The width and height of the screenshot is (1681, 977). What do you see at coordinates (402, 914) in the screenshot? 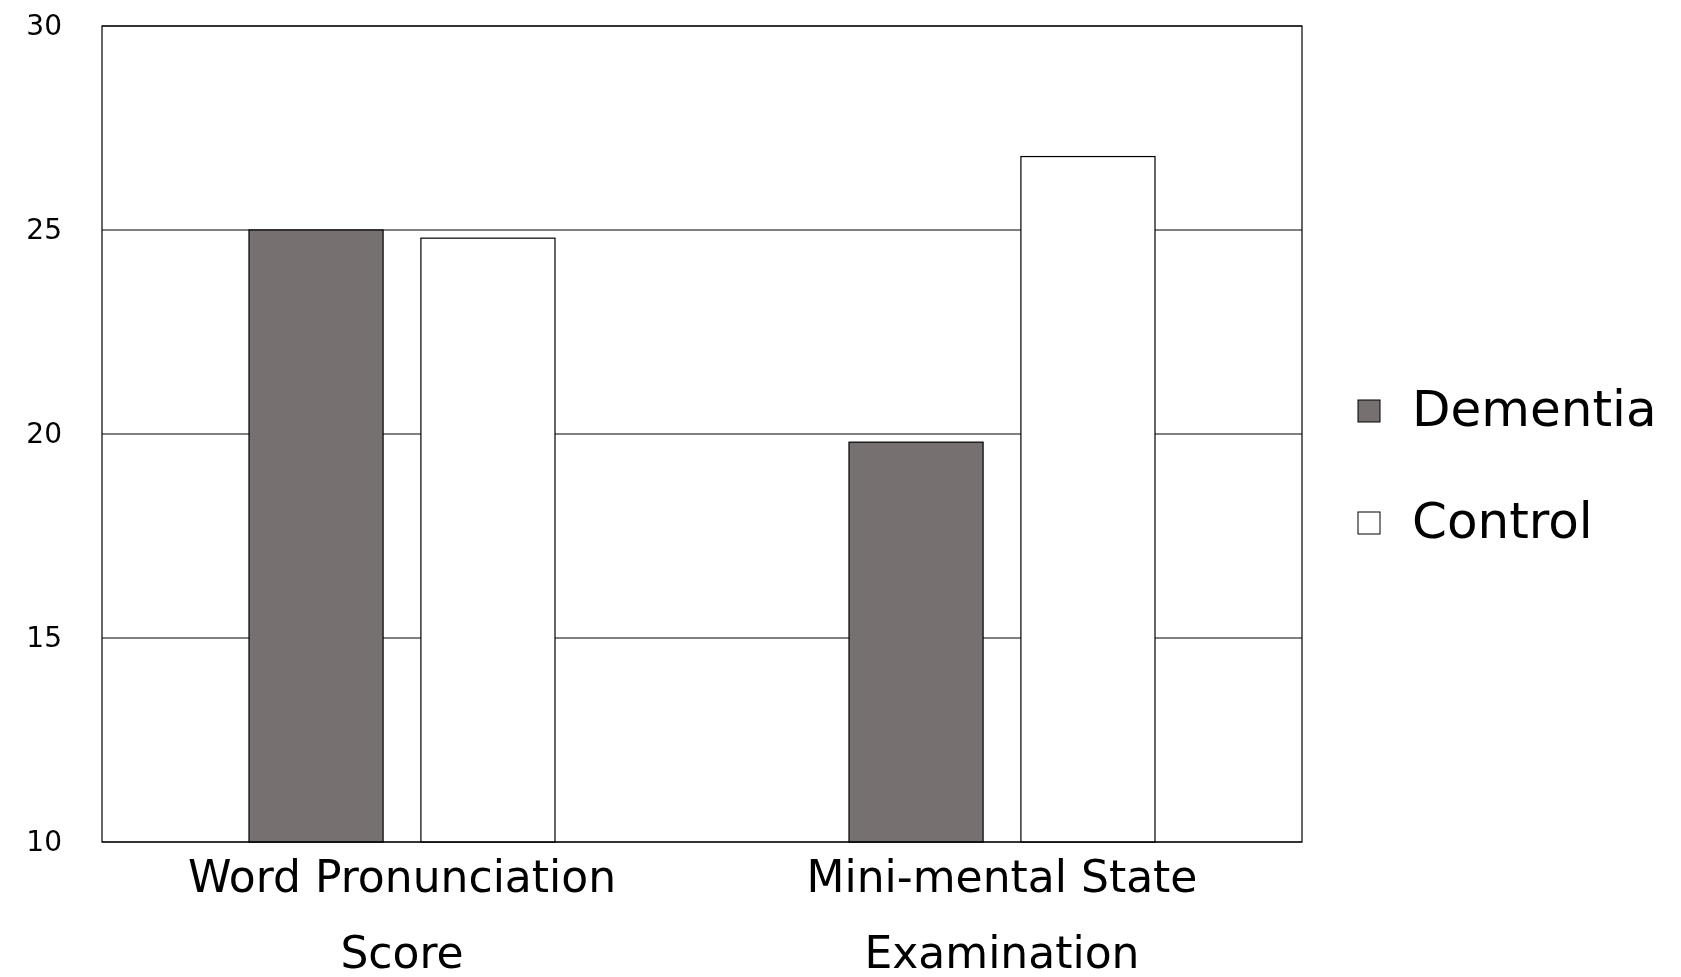
I see `x-tick-label: Word Pronunciation Score` at bounding box center [402, 914].